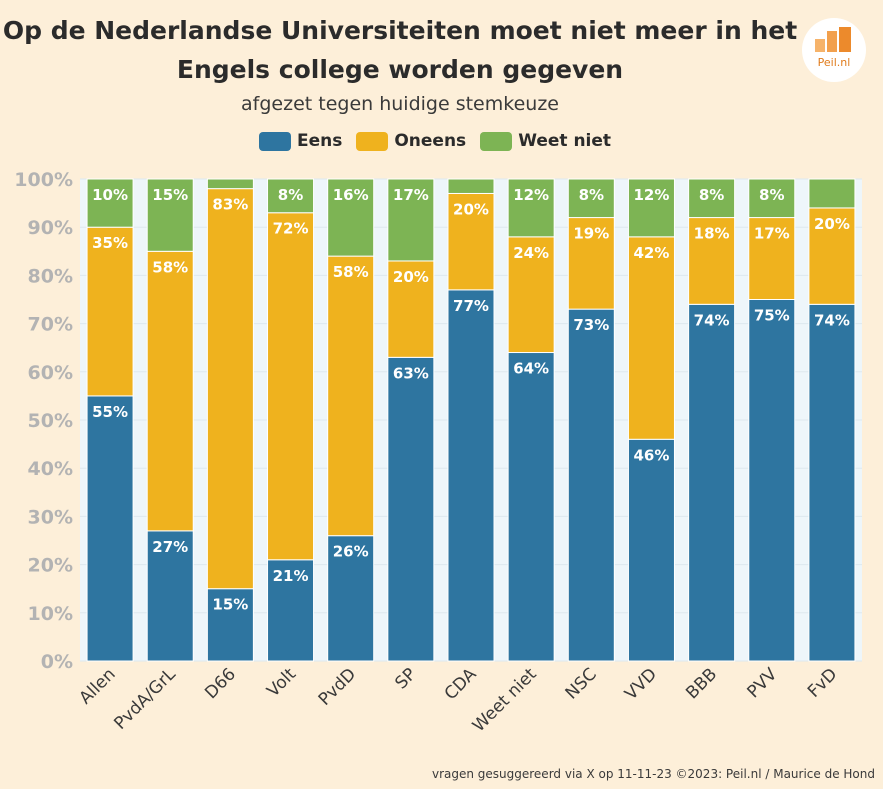 The height and width of the screenshot is (789, 883). Describe the element at coordinates (220, 683) in the screenshot. I see `x-tick-label: D66` at that location.